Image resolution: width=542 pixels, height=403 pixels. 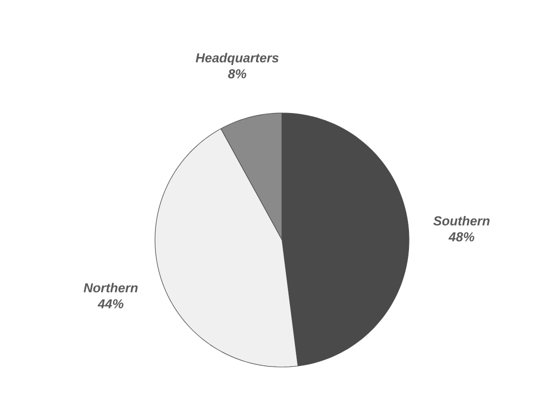 I want to click on data-label: 8%, so click(x=237, y=73).